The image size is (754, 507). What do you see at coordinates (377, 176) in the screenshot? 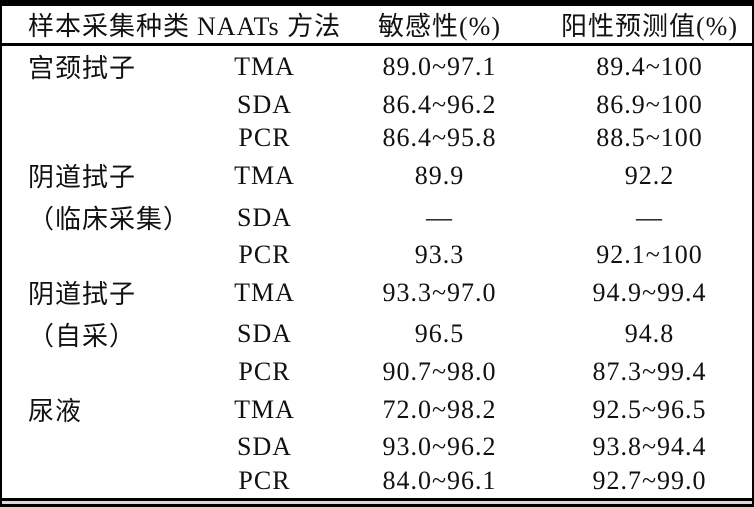
I see `table-row: 阴道拭子 TMA 89.9 92.2` at bounding box center [377, 176].